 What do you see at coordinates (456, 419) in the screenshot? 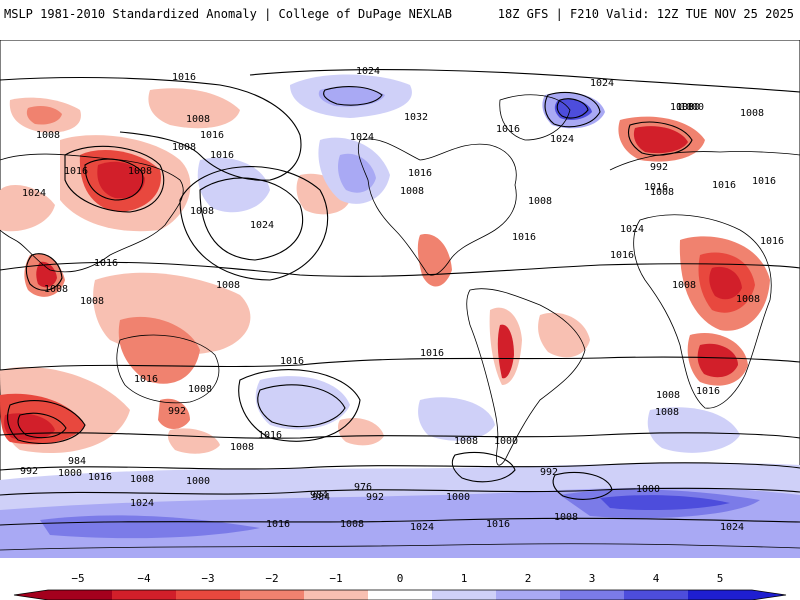
I see `anomaly-pos-s-atlantic` at bounding box center [456, 419].